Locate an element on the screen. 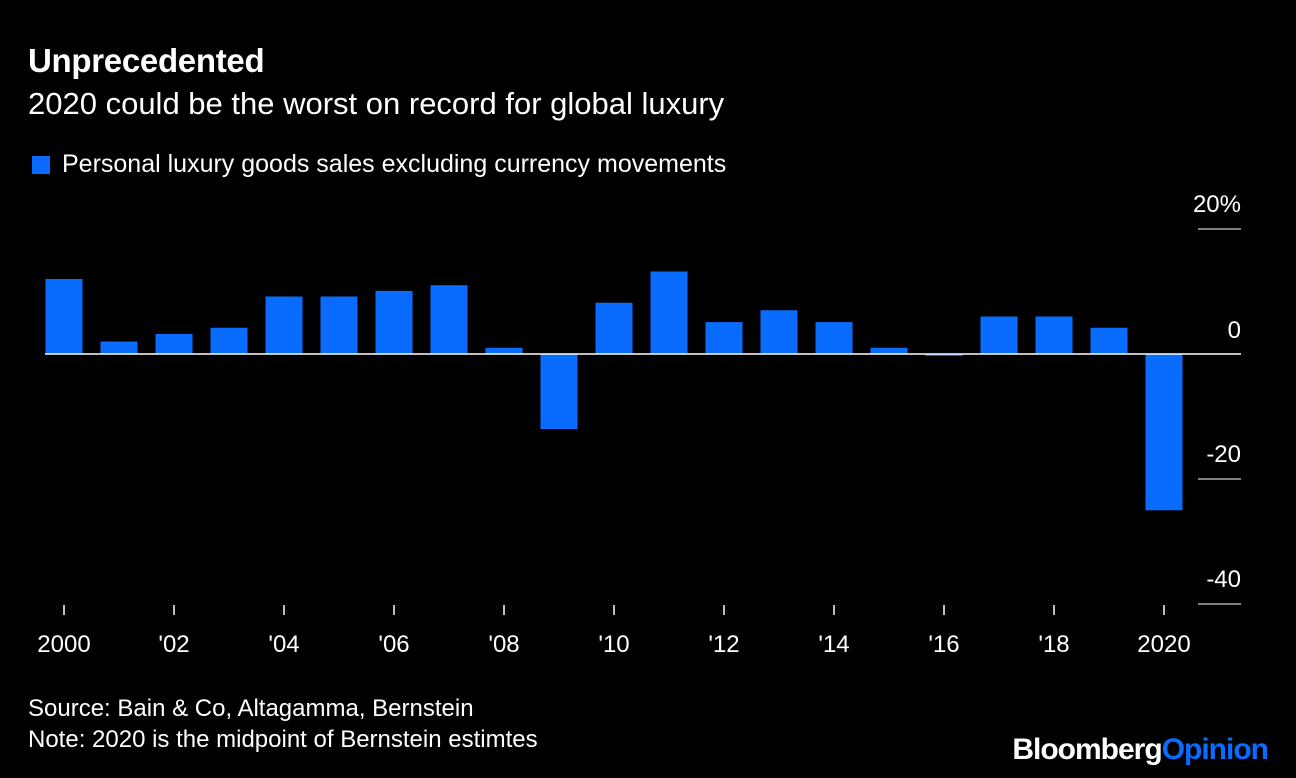 The height and width of the screenshot is (778, 1296). bar-2010 is located at coordinates (614, 328).